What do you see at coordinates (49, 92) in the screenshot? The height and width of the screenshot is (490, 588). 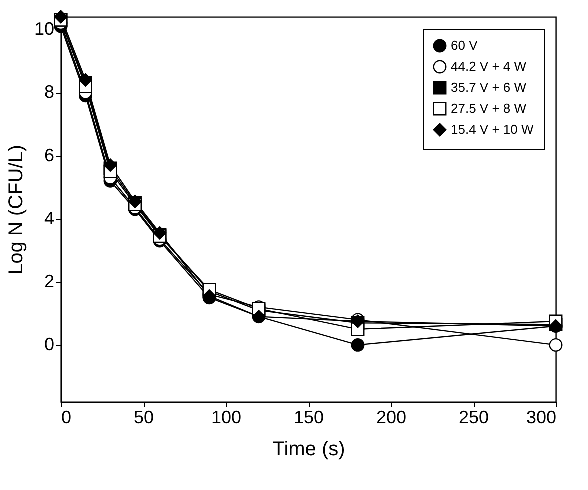 I see `y-tick-label: 8` at bounding box center [49, 92].